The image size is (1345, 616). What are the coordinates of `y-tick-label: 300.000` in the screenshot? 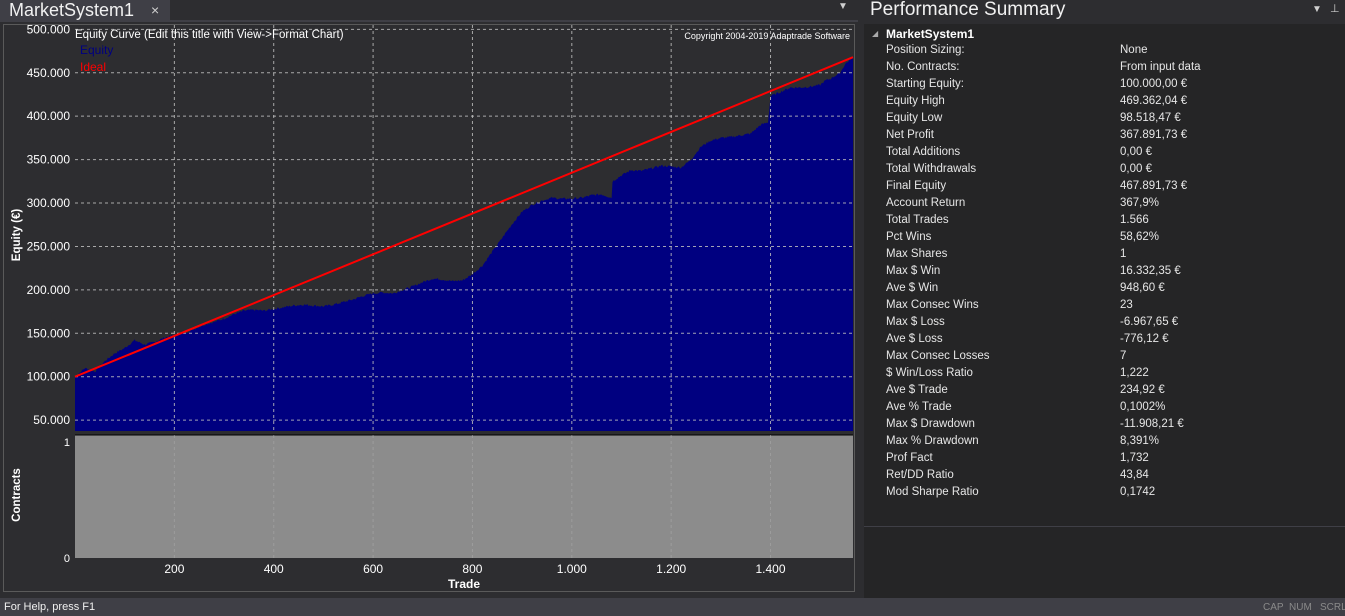 It's located at (49, 203).